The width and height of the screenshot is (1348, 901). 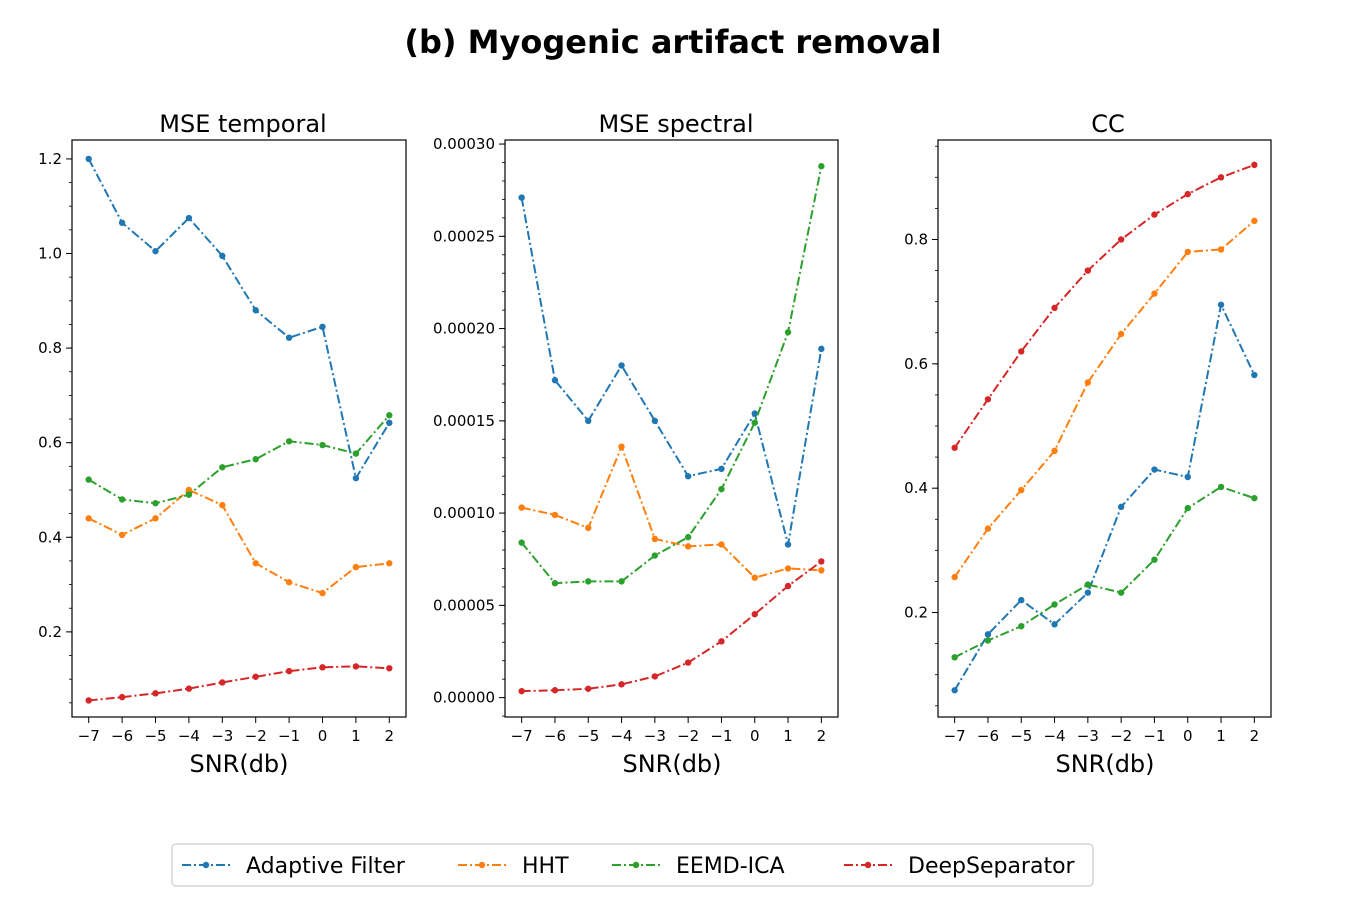 What do you see at coordinates (242, 124) in the screenshot?
I see `panel-title: MSE temporal` at bounding box center [242, 124].